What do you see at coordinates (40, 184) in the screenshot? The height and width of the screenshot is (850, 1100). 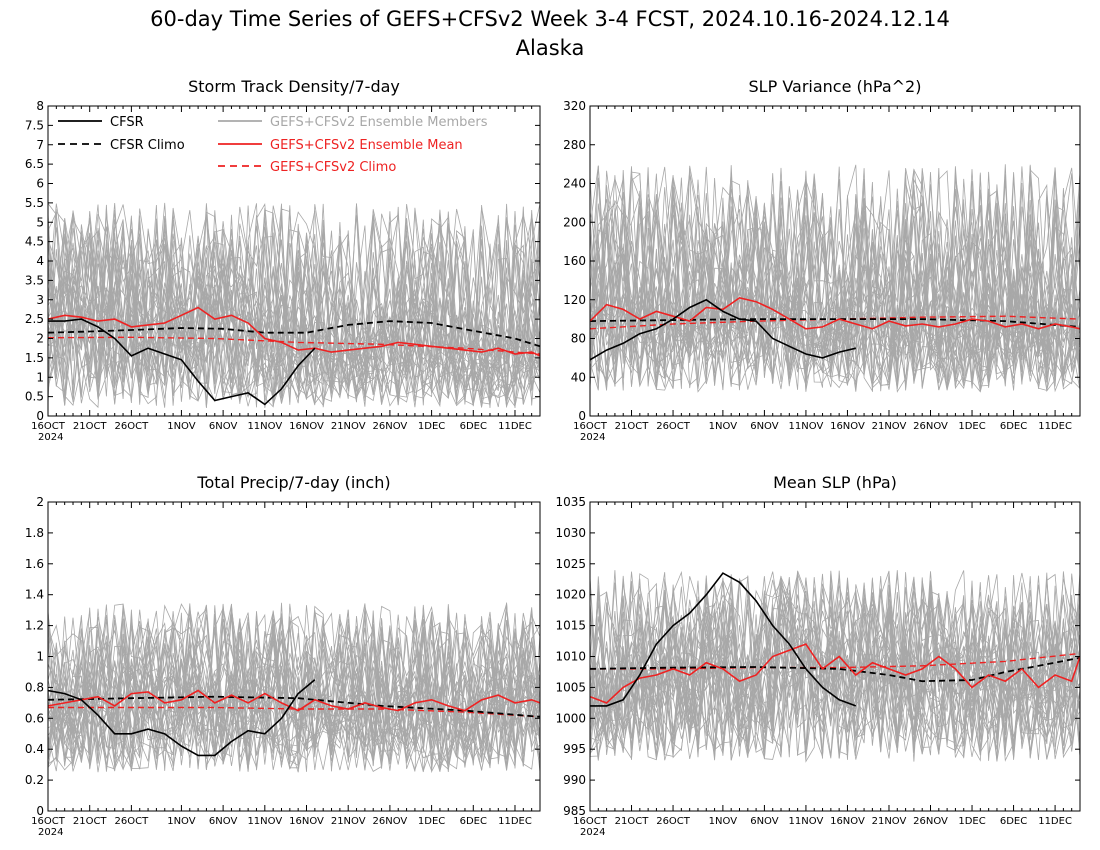 I see `y-tick-label: 6` at bounding box center [40, 184].